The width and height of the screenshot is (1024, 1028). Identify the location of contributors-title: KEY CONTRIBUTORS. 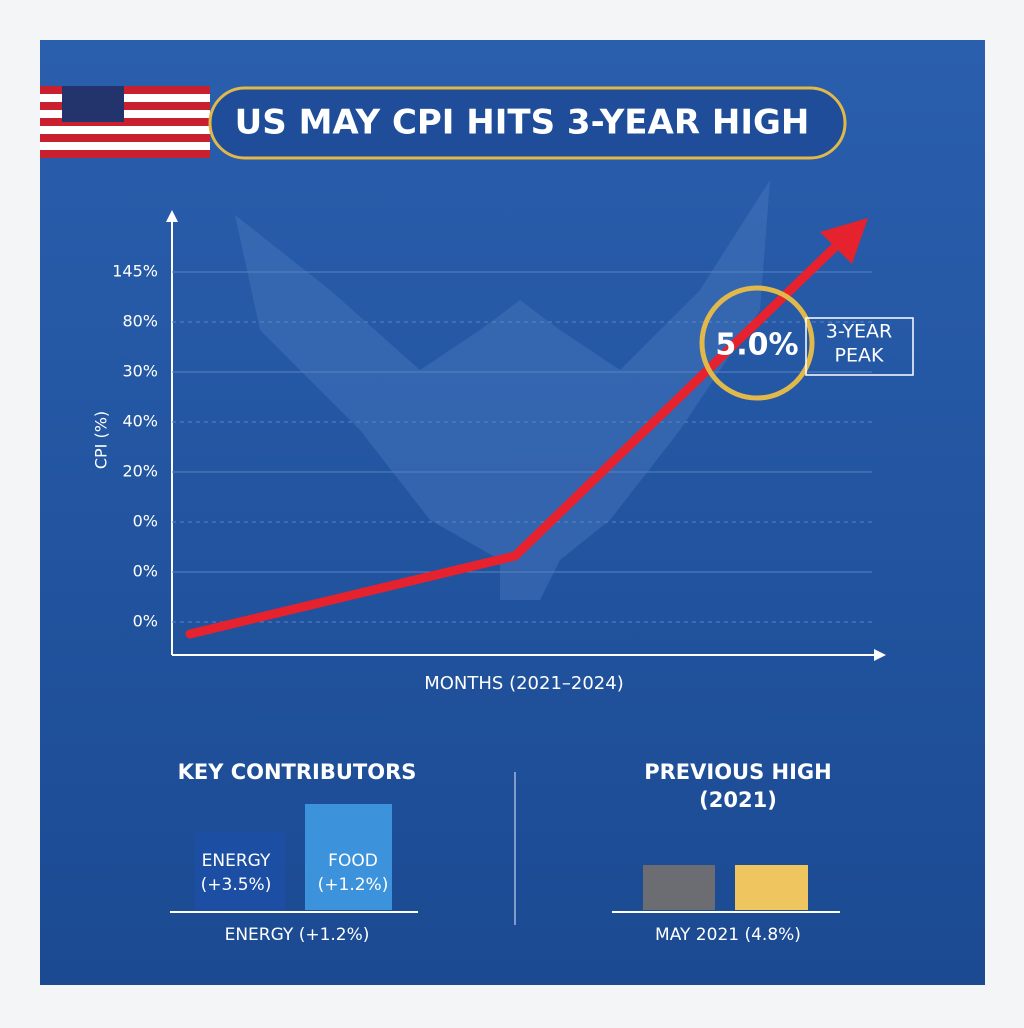
(297, 772).